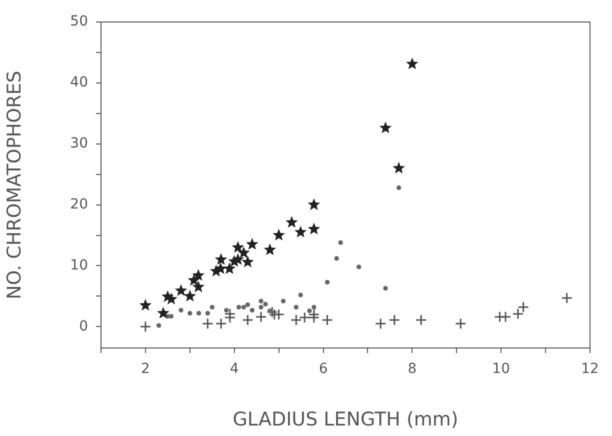 The image size is (612, 436). I want to click on y-tick-label: 50, so click(79, 22).